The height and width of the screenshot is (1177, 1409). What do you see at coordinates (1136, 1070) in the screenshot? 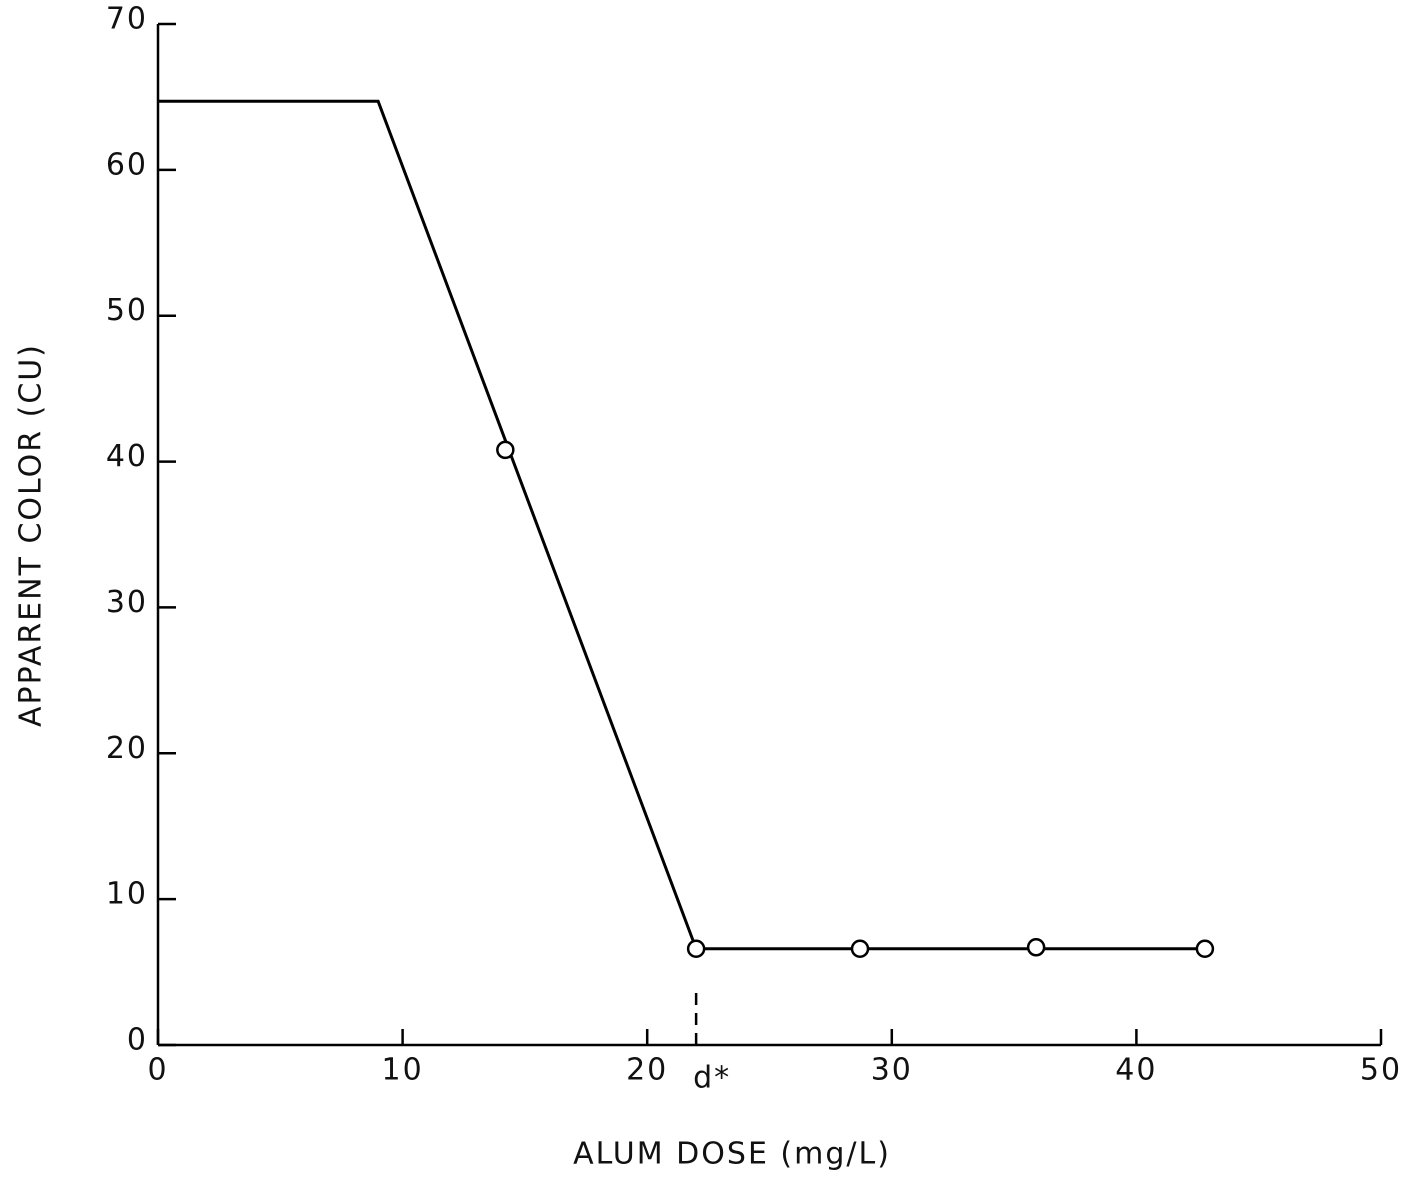
I see `x-tick-label: 40` at bounding box center [1136, 1070].